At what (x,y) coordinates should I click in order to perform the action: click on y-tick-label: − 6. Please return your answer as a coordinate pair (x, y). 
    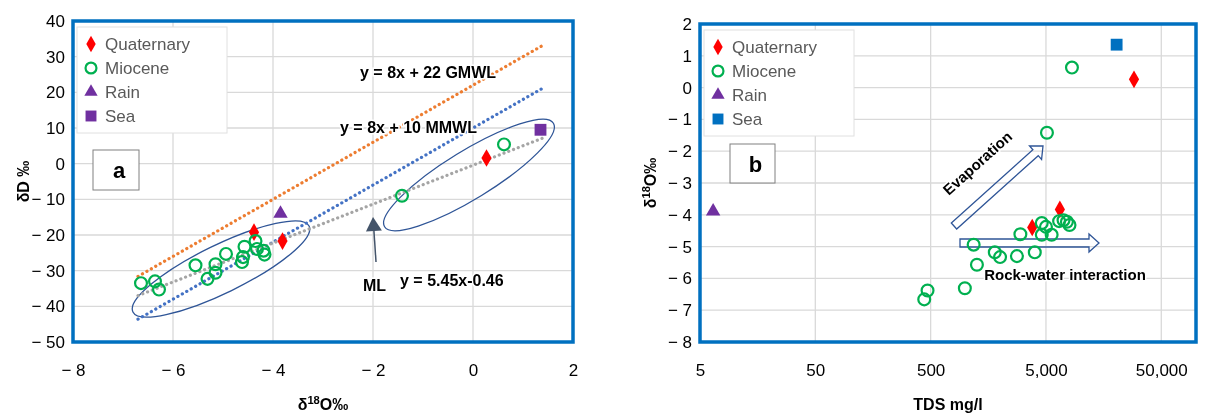
    Looking at the image, I should click on (679, 279).